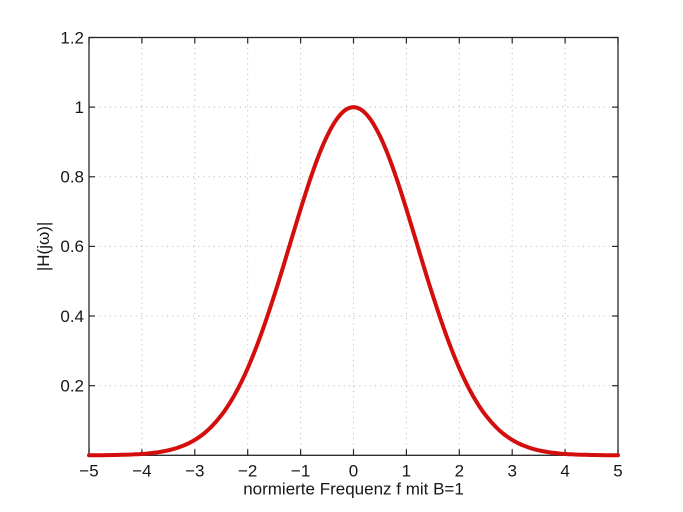 The image size is (683, 512). What do you see at coordinates (353, 488) in the screenshot?
I see `svg-text: normierte Frequenz f mit B=1` at bounding box center [353, 488].